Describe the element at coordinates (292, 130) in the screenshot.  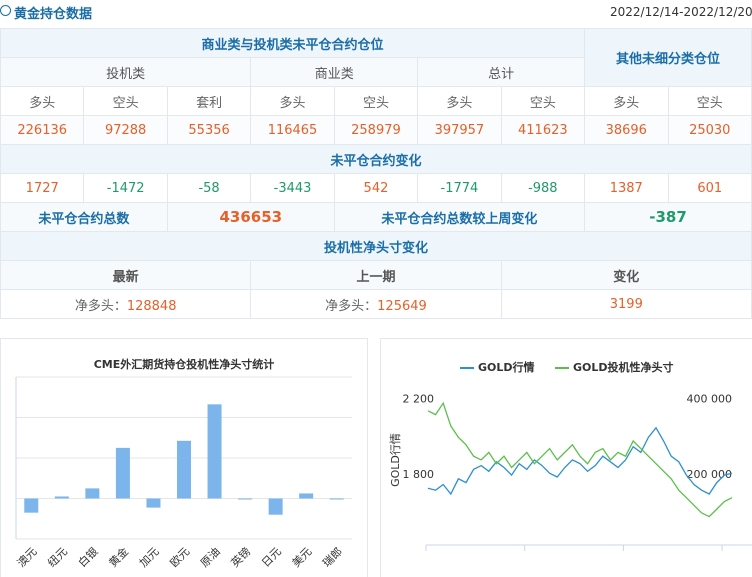
I see `position: 116465` at that location.